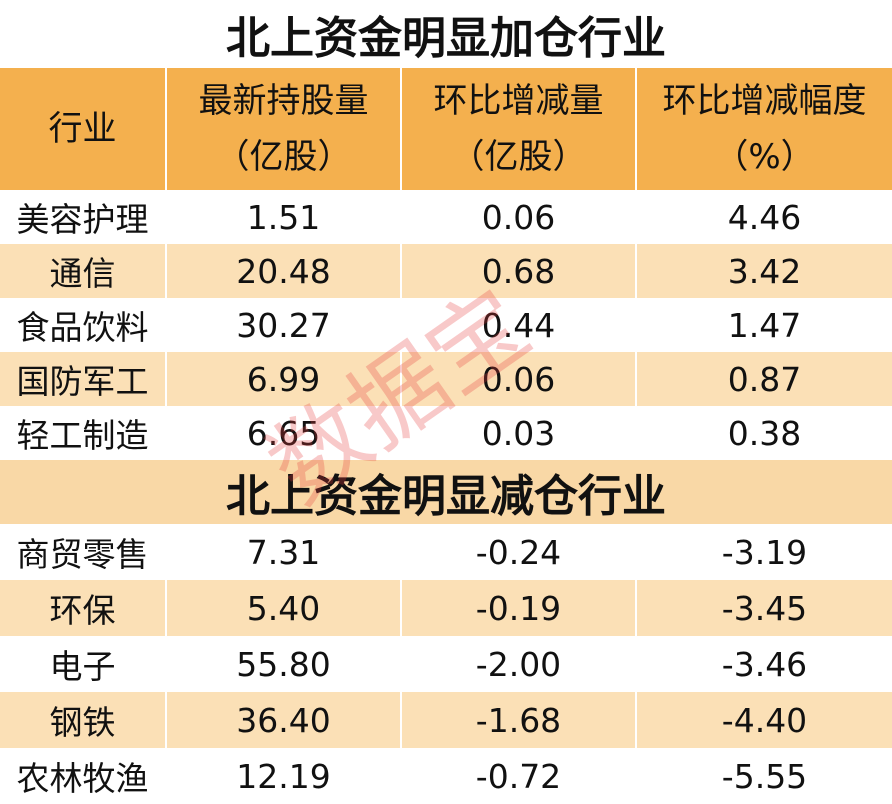  Describe the element at coordinates (282, 129) in the screenshot. I see `header-cell: 最新持股量 （亿股）` at that location.